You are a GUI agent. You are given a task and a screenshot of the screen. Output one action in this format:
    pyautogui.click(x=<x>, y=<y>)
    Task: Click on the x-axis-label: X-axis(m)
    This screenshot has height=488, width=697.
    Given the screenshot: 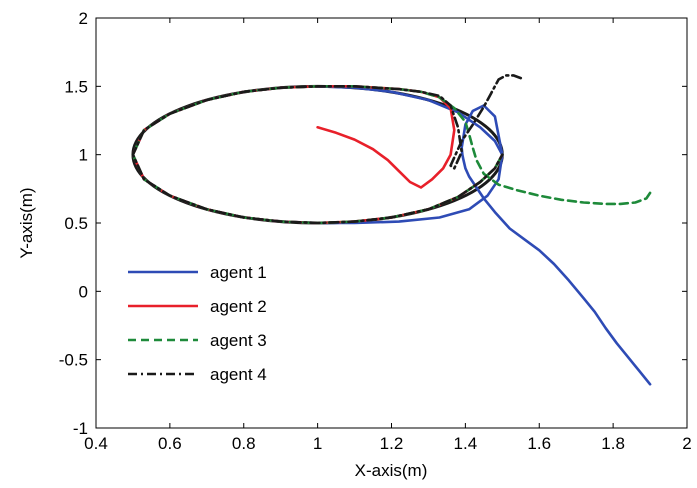 What is the action you would take?
    pyautogui.click(x=391, y=470)
    